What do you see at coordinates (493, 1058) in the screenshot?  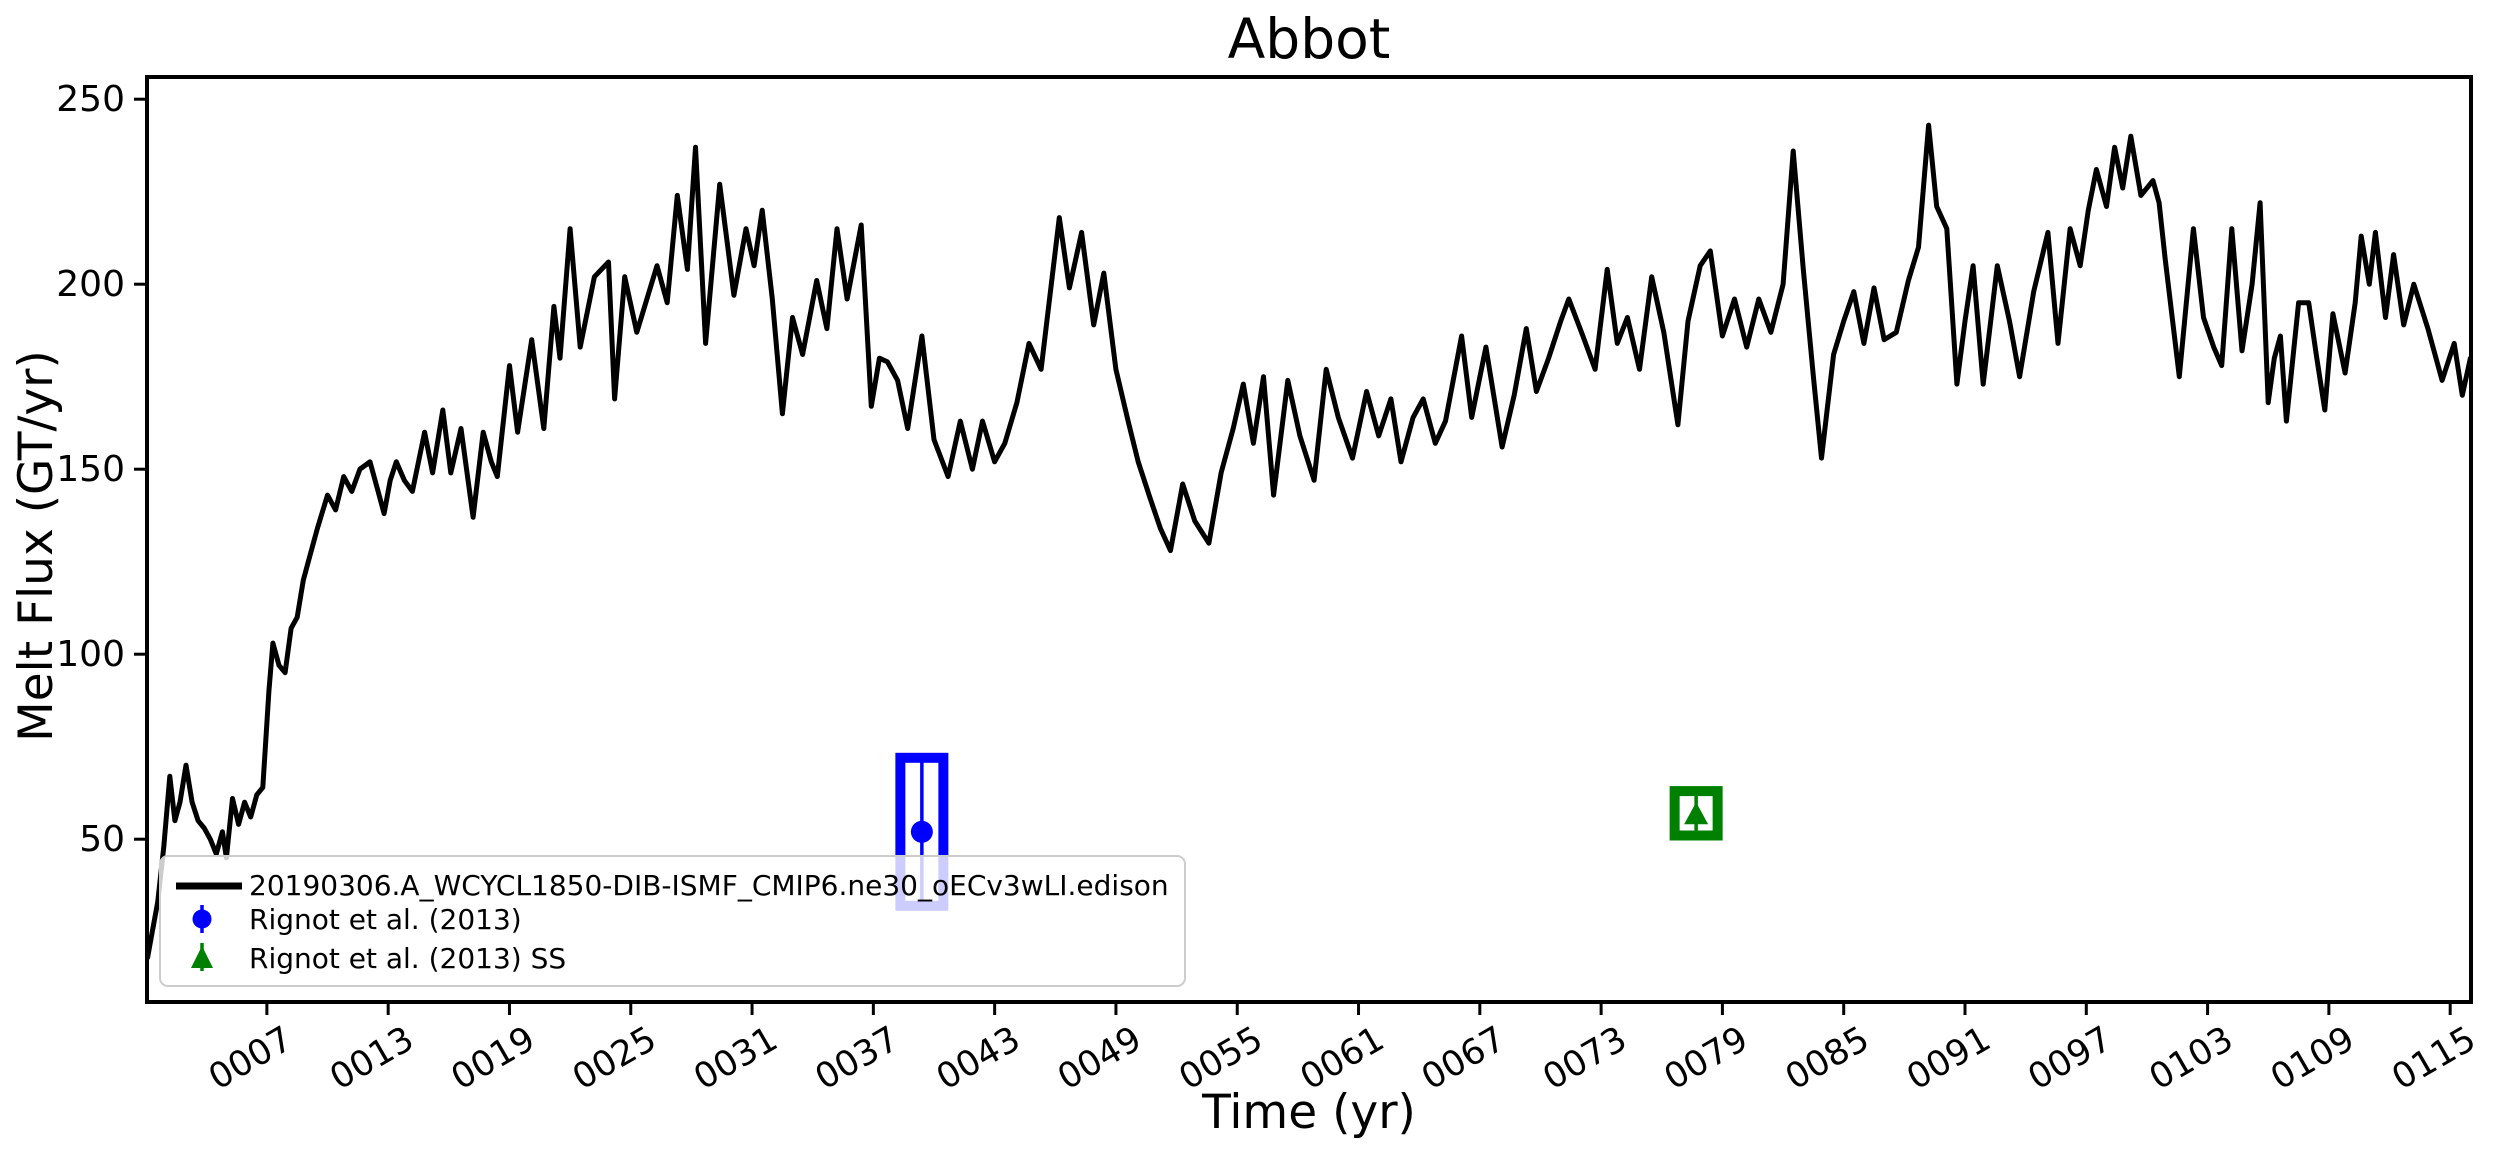 I see `x-tick-label: 0019` at bounding box center [493, 1058].